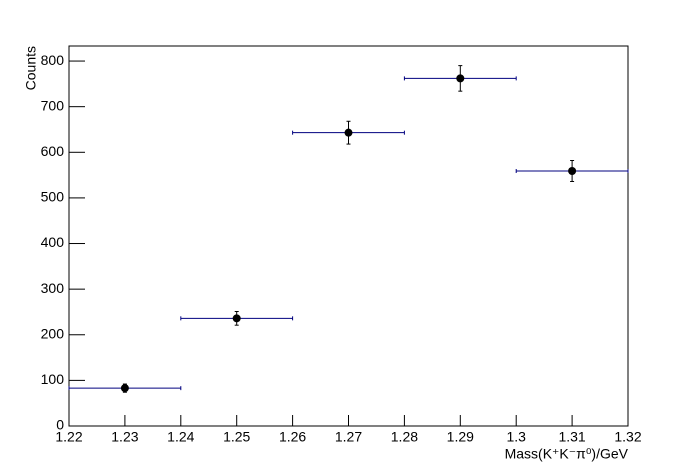 The height and width of the screenshot is (474, 698). I want to click on y-tick-label: 0, so click(60, 425).